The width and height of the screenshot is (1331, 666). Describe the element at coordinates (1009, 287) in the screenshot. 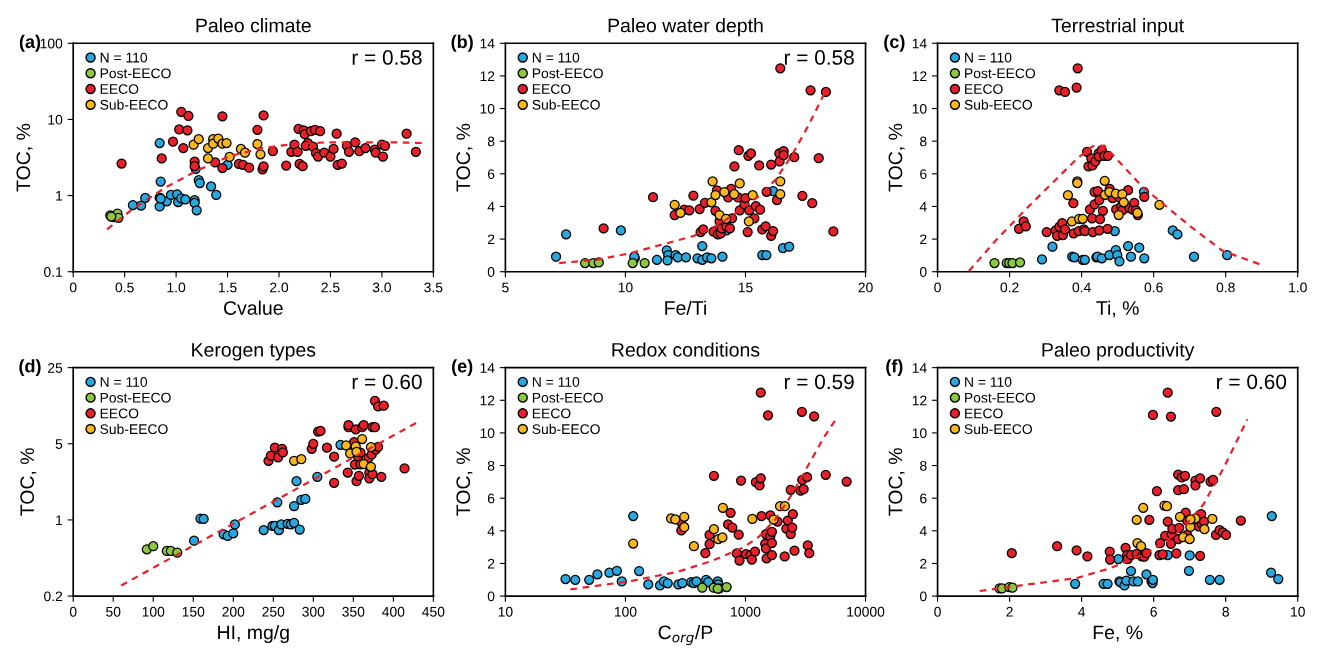

I see `x-tick-label: 0.2` at that location.